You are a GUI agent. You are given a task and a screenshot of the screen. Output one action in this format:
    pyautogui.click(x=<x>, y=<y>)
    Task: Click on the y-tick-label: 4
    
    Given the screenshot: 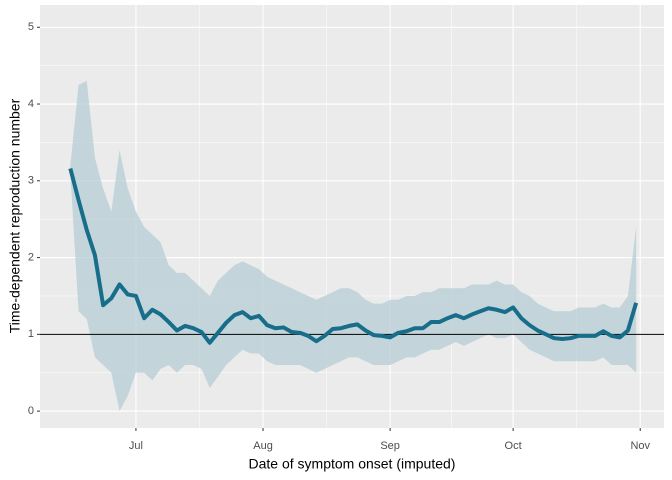 What is the action you would take?
    pyautogui.click(x=31, y=104)
    